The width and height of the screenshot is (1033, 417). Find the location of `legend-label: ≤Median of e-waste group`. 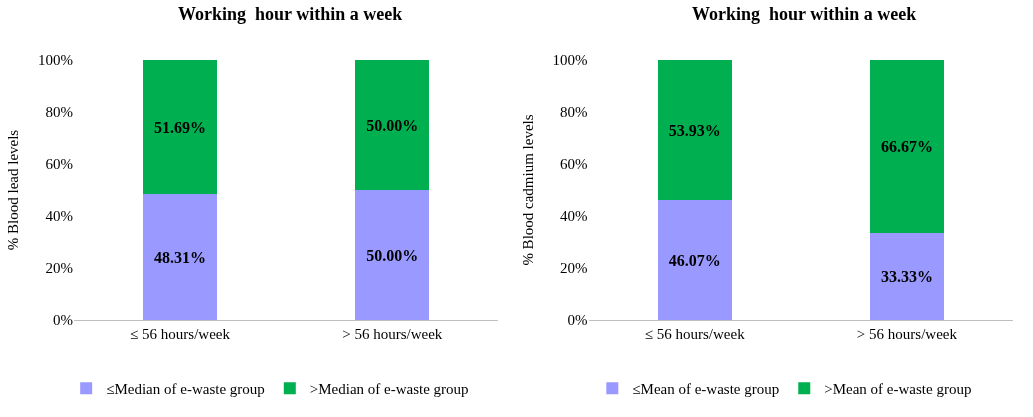

legend-label: ≤Median of e-waste group is located at coordinates (185, 389).